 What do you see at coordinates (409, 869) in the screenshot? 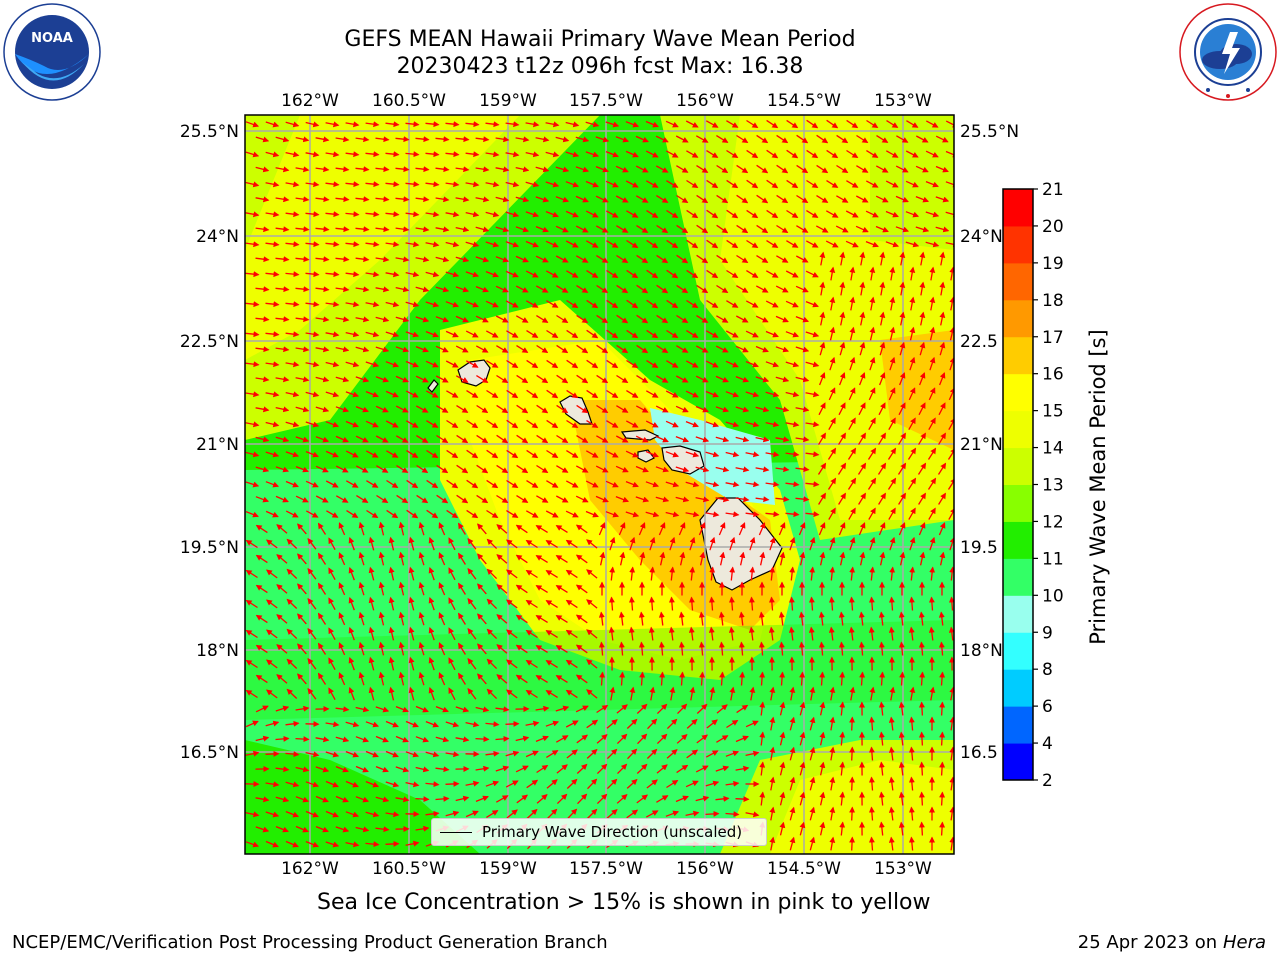
I see `lon-label-bottom: 160.5°W` at bounding box center [409, 869].